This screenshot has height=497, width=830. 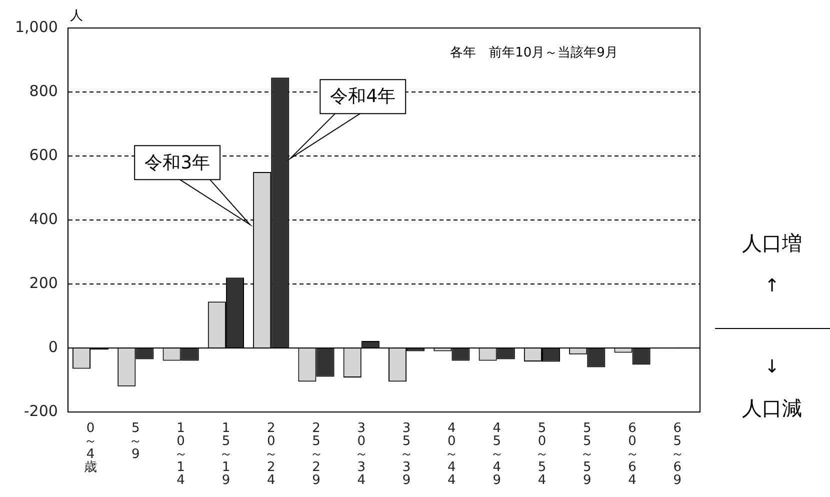 What do you see at coordinates (43, 91) in the screenshot?
I see `y-tick-label: 800` at bounding box center [43, 91].